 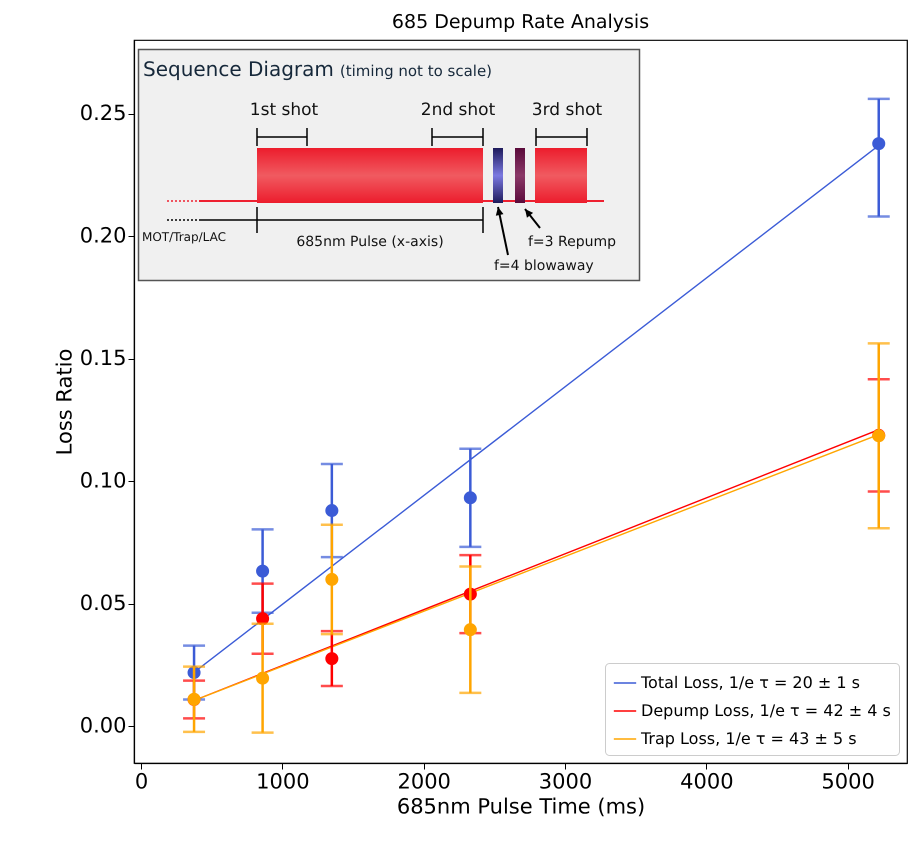 What do you see at coordinates (424, 782) in the screenshot?
I see `x-tick-label: 2000` at bounding box center [424, 782].